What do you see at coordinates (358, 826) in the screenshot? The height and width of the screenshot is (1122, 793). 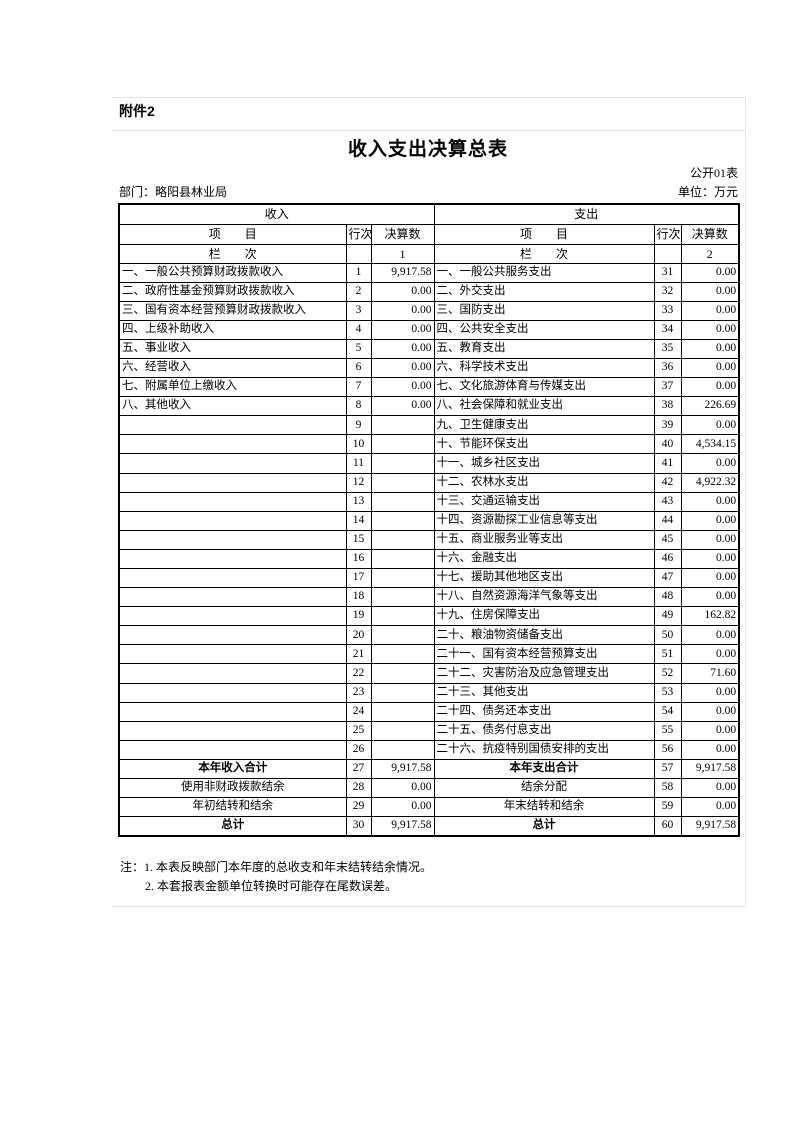 I see `income-line-cell: 30` at bounding box center [358, 826].